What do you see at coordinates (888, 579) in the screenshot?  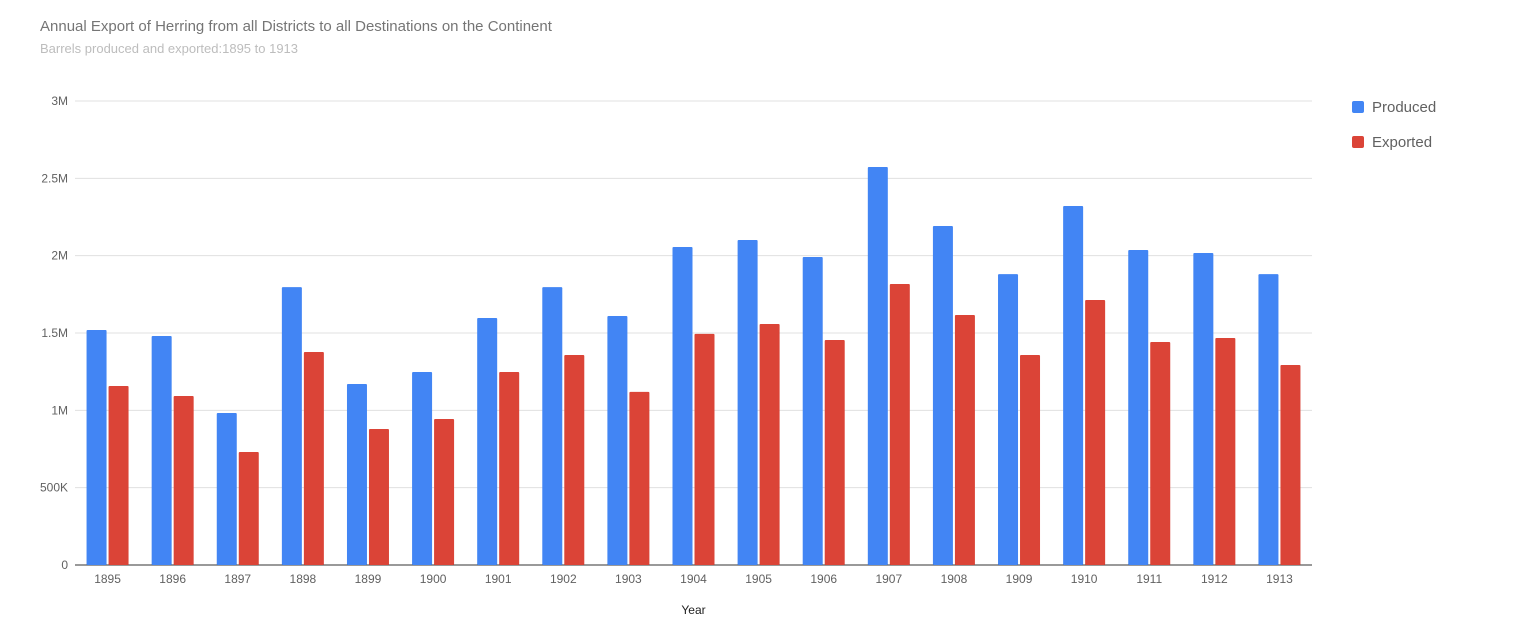 I see `x-tick-label: 1907` at bounding box center [888, 579].